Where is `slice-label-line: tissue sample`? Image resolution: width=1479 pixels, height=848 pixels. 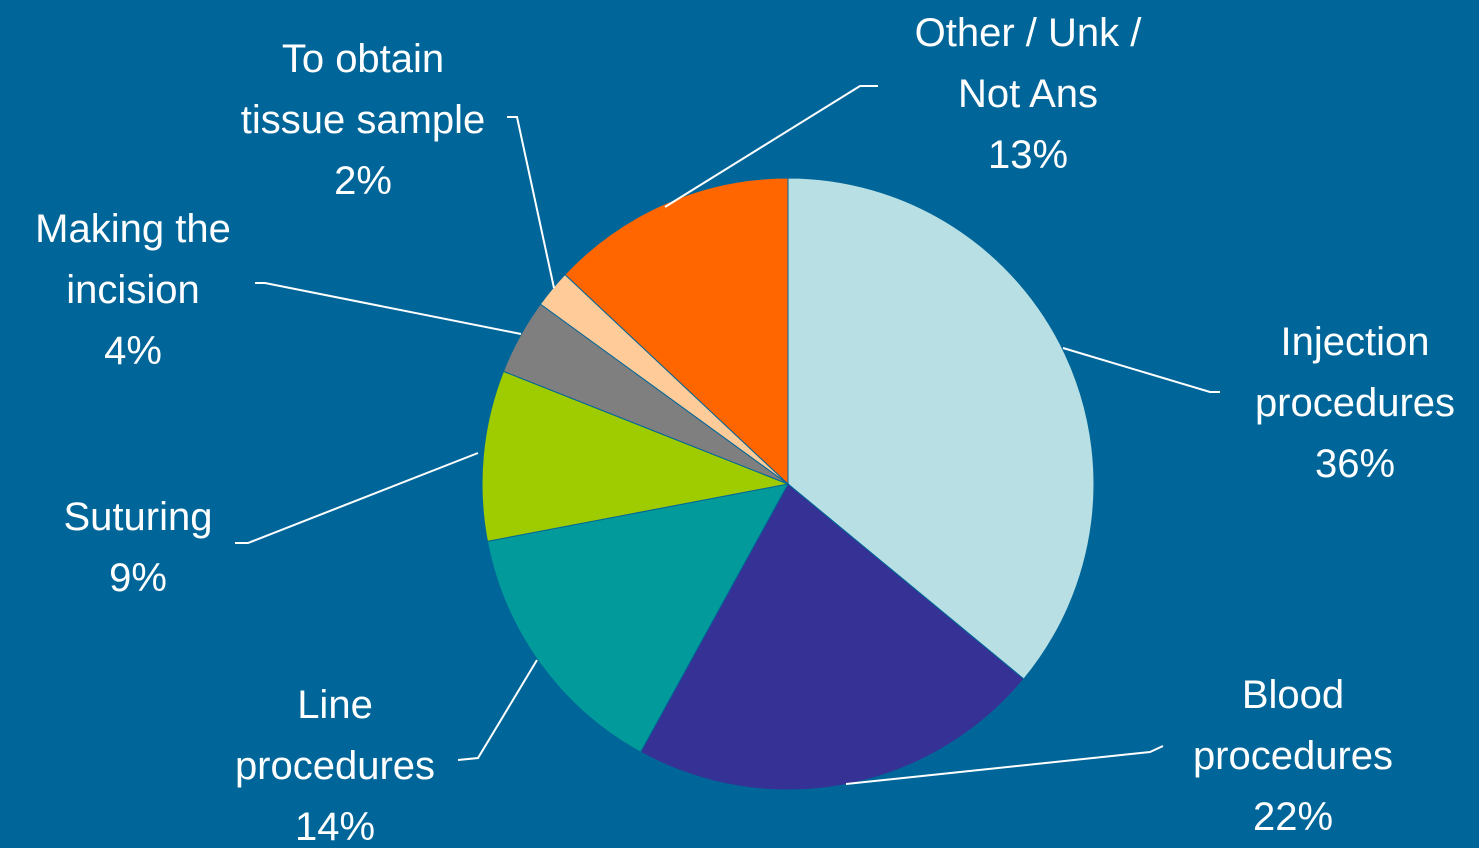
slice-label-line: tissue sample is located at coordinates (363, 120).